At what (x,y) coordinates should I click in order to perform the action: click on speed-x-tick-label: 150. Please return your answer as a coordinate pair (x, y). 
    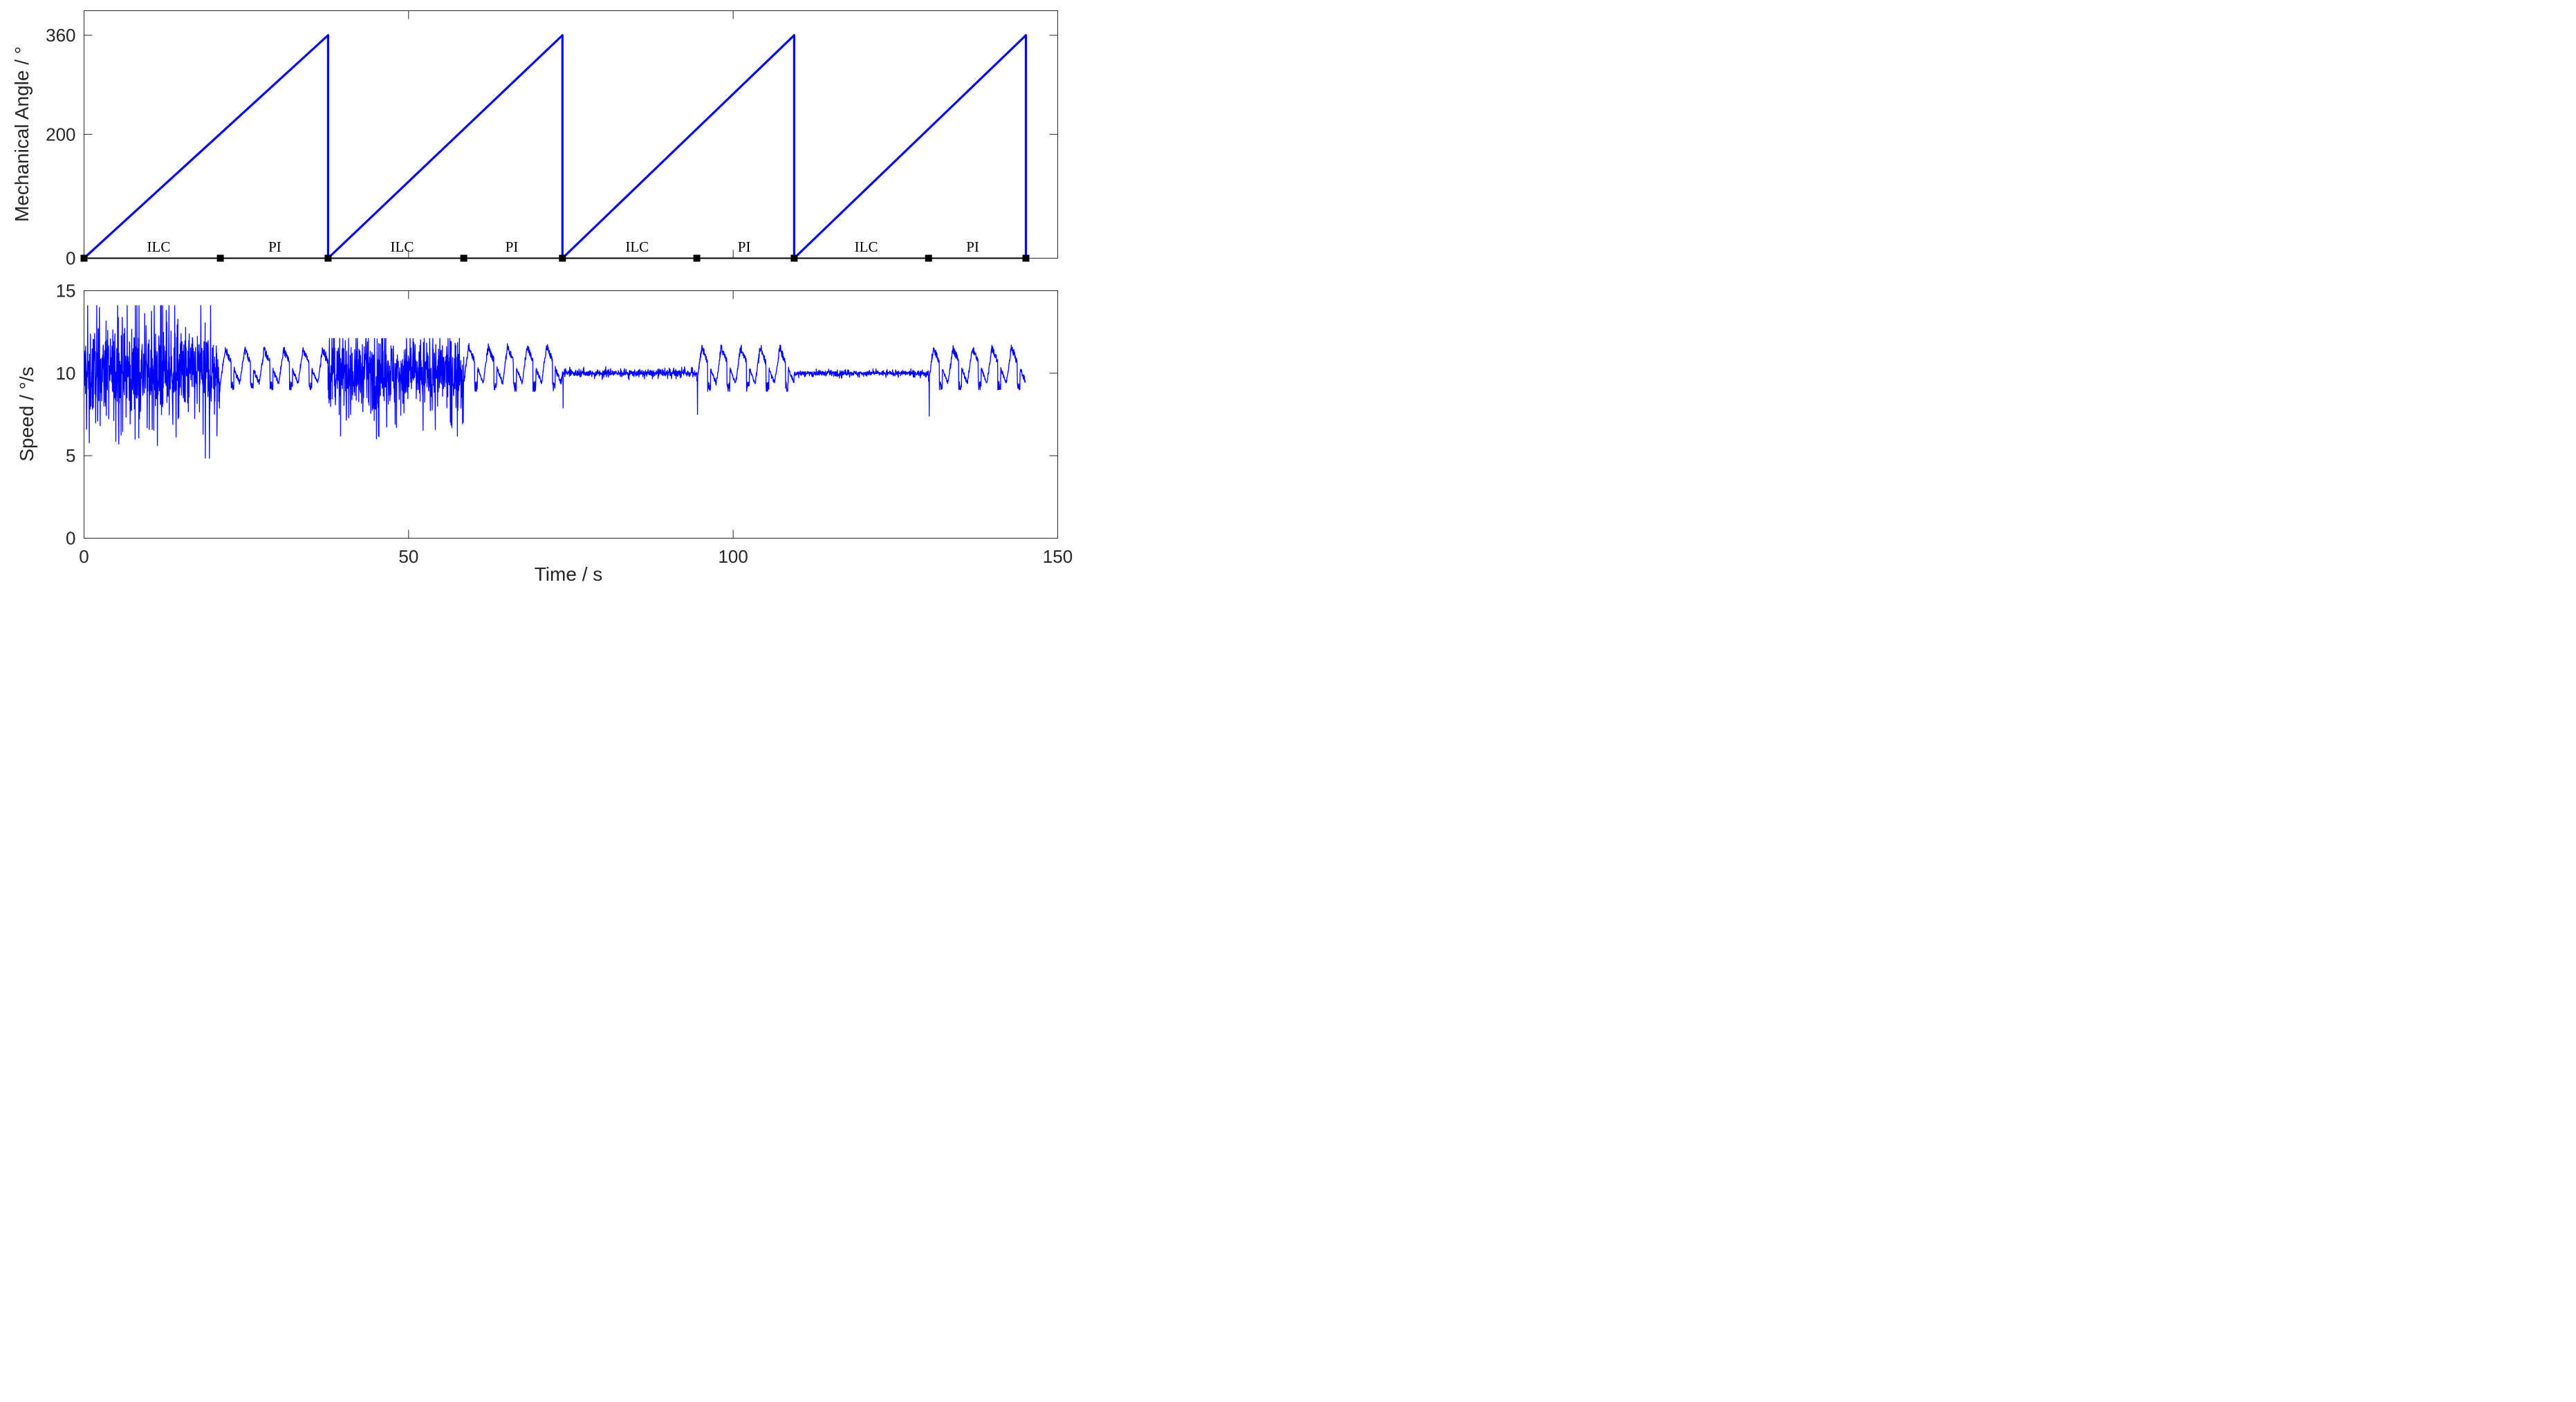
    Looking at the image, I should click on (1058, 556).